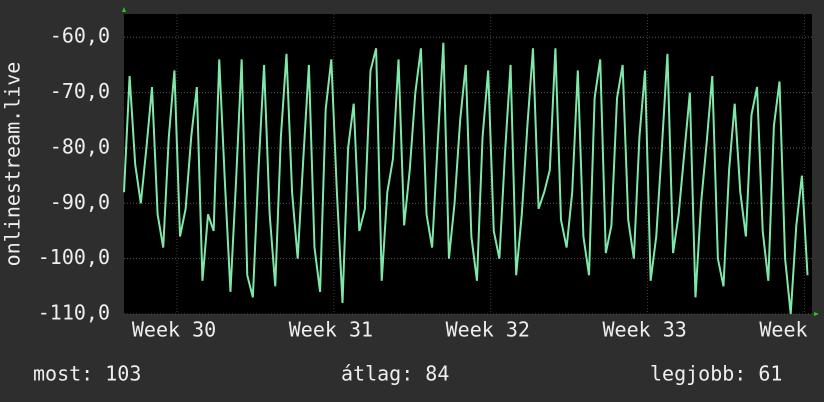  What do you see at coordinates (87, 374) in the screenshot?
I see `footer-current: most: 103` at bounding box center [87, 374].